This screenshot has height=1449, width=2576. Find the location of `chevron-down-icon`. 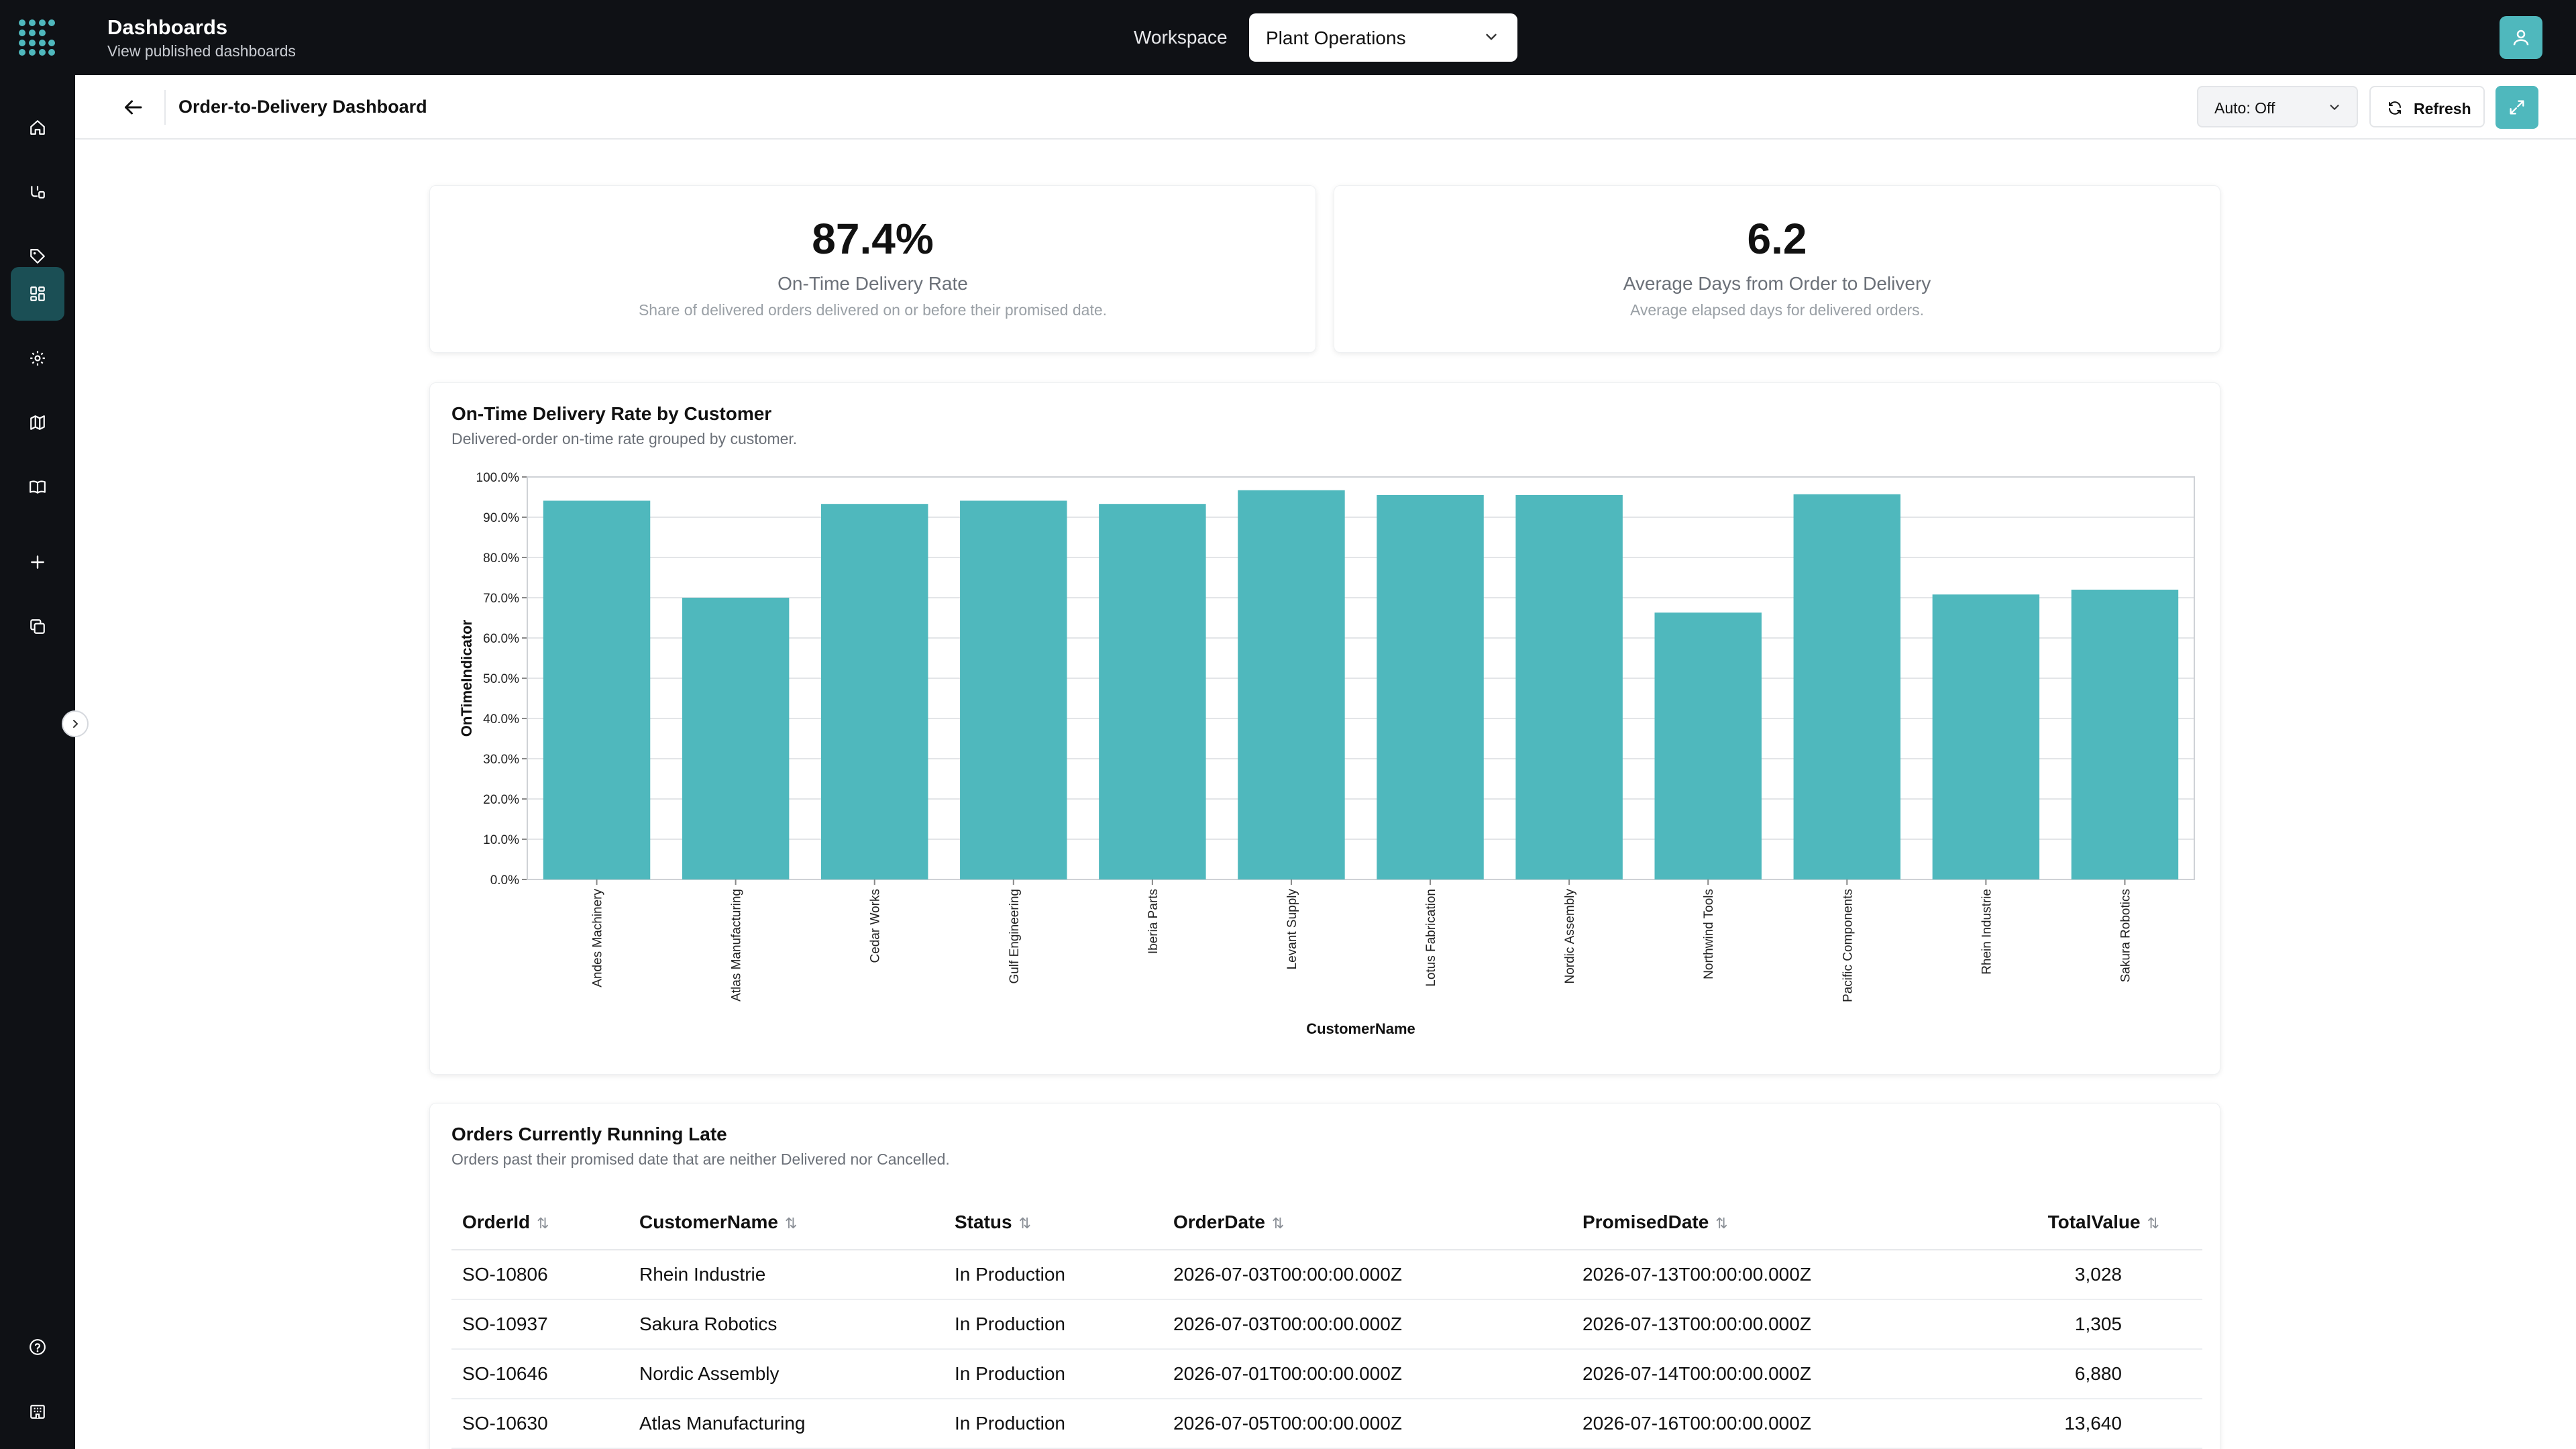

chevron-down-icon is located at coordinates (2334, 107).